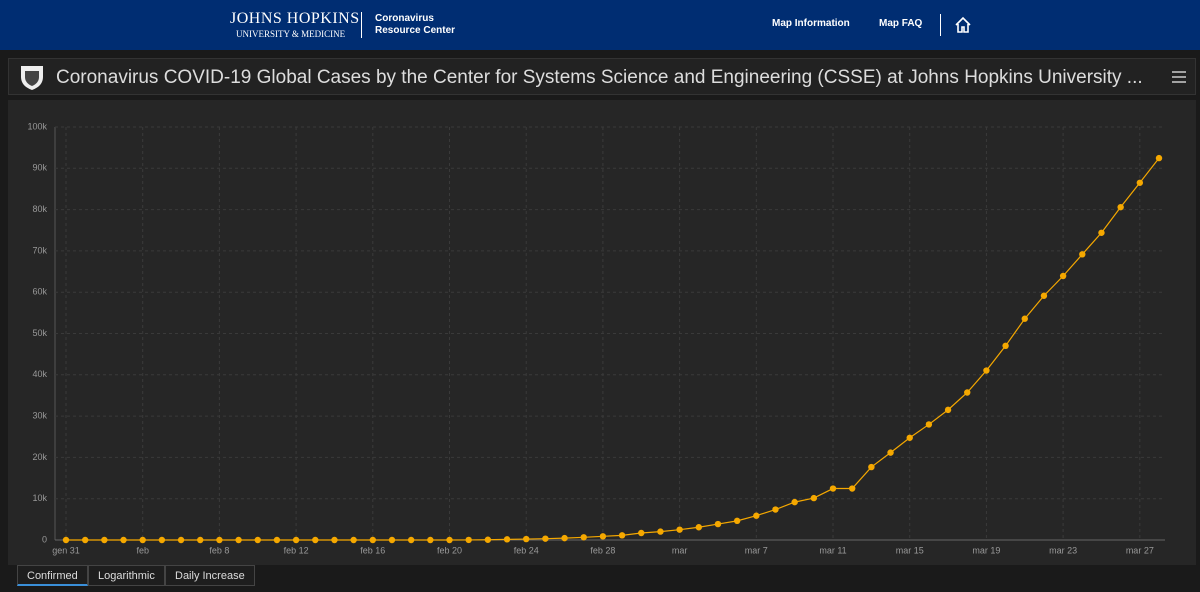 Image resolution: width=1200 pixels, height=592 pixels. I want to click on y-tick-label: 100k, so click(37, 126).